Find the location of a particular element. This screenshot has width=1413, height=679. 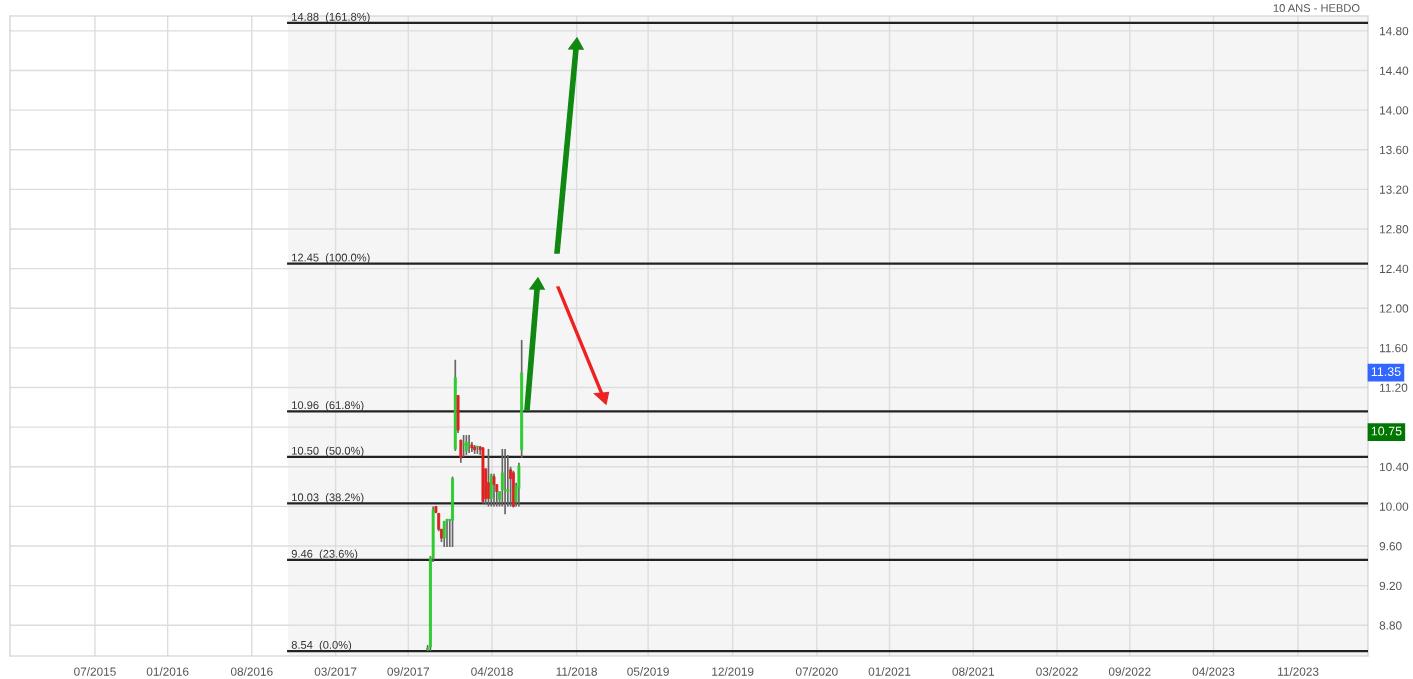

y-tick-label: 10.00 is located at coordinates (1394, 506).